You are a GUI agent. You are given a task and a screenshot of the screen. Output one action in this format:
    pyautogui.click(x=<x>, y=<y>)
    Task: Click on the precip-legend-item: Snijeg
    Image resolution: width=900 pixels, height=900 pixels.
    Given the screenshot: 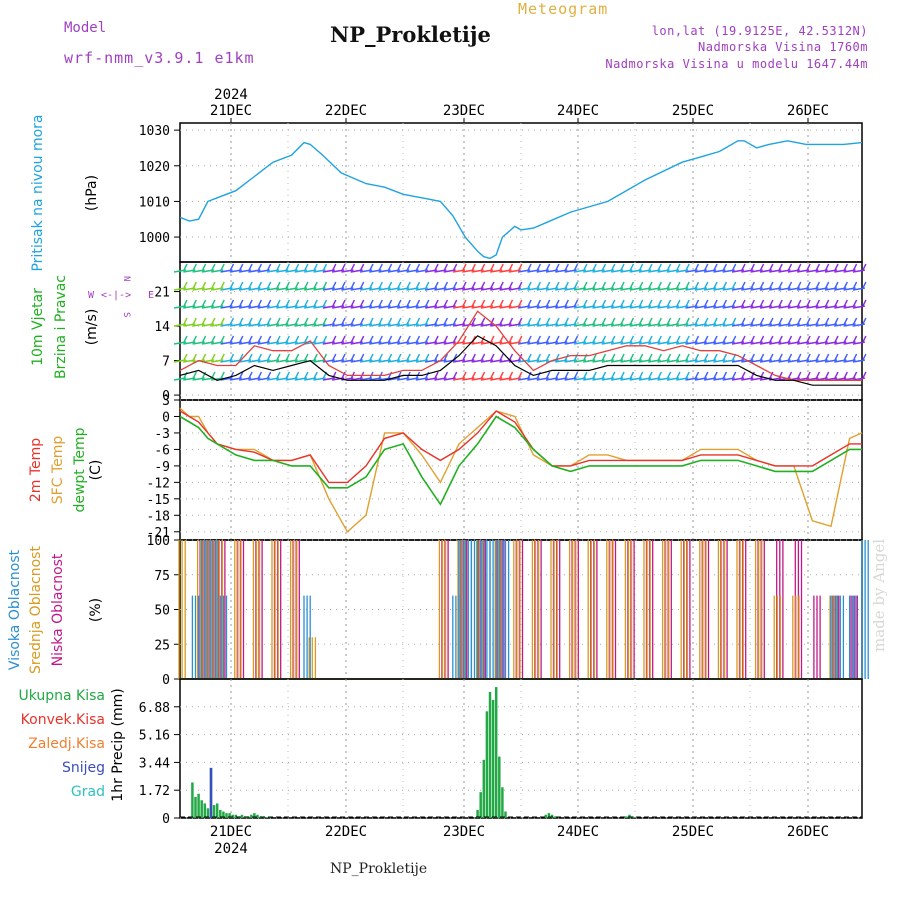 What is the action you would take?
    pyautogui.click(x=83, y=768)
    